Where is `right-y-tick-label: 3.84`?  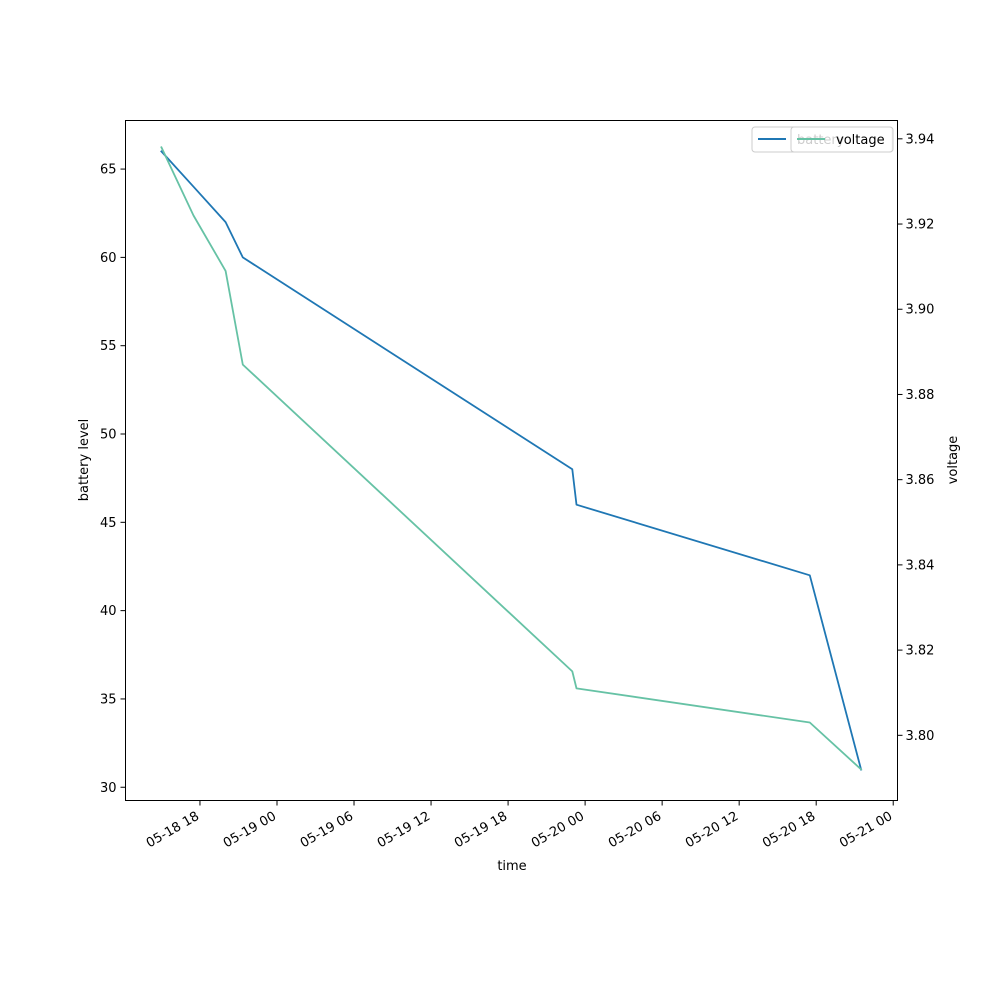
right-y-tick-label: 3.84 is located at coordinates (920, 565).